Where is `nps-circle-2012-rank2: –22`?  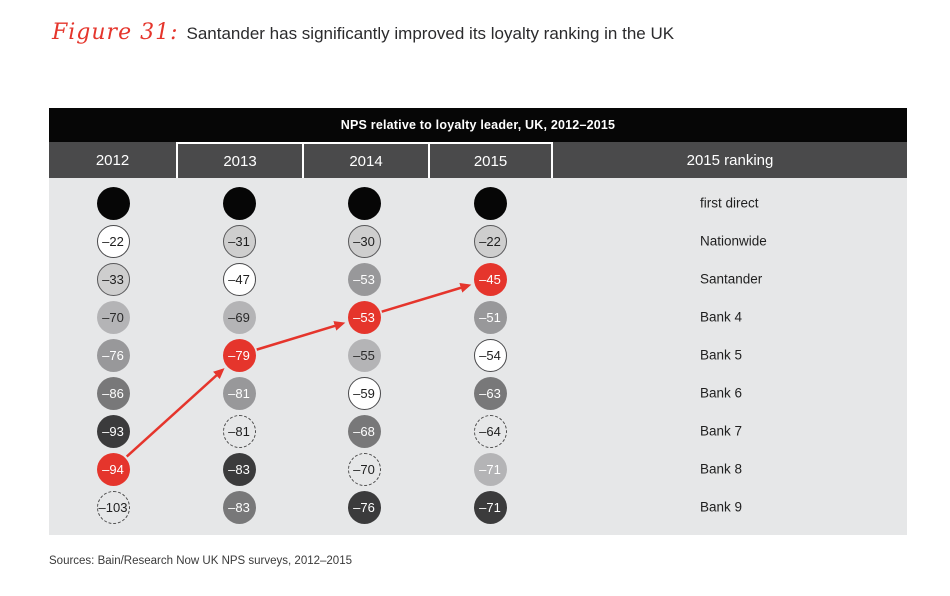
nps-circle-2012-rank2: –22 is located at coordinates (113, 241).